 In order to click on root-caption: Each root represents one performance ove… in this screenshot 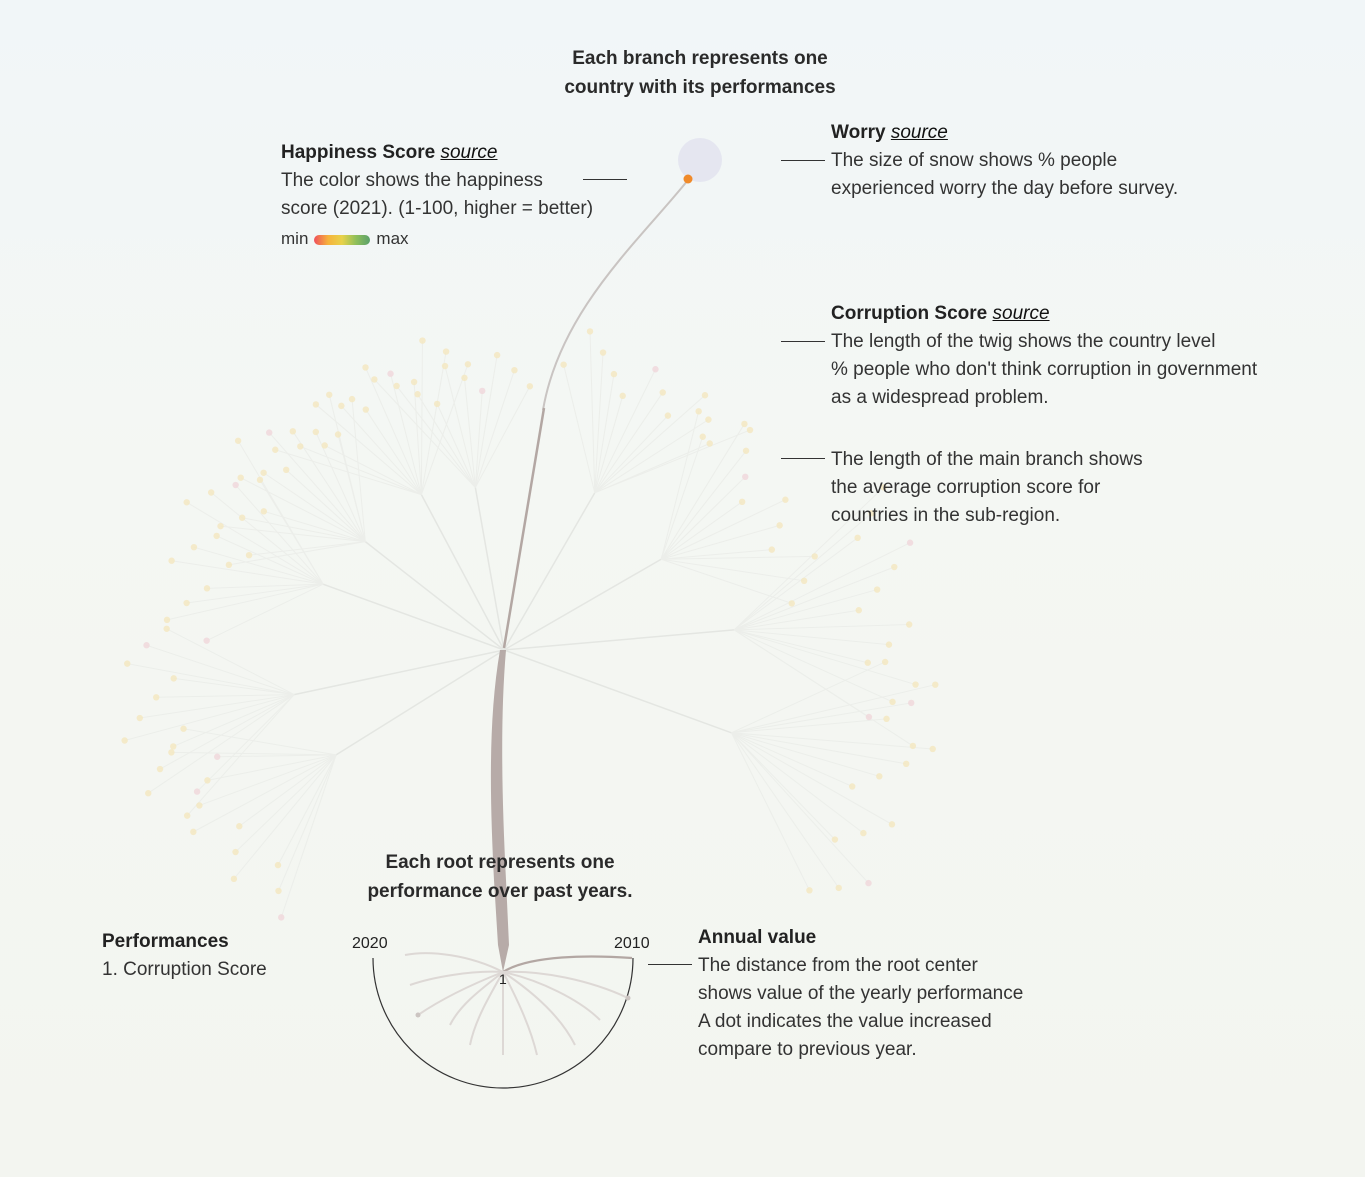, I will do `click(500, 877)`.